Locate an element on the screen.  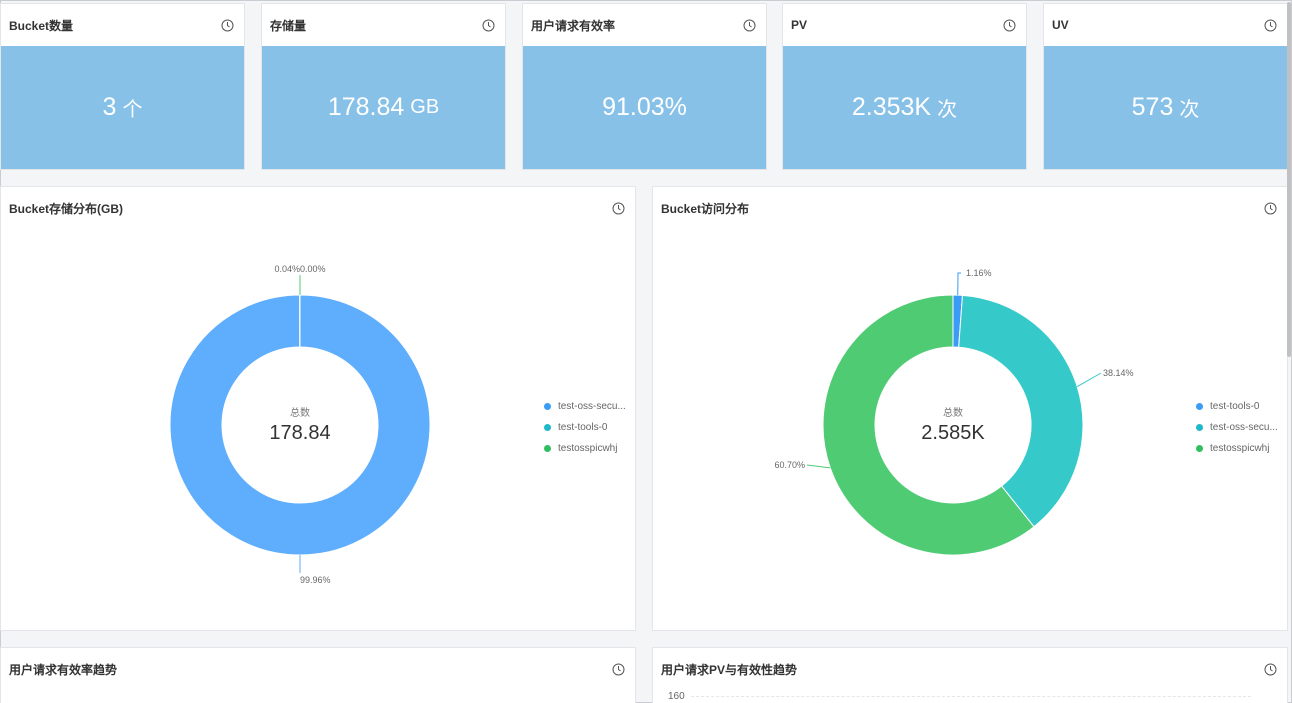
kpi-value: 573 is located at coordinates (1152, 107).